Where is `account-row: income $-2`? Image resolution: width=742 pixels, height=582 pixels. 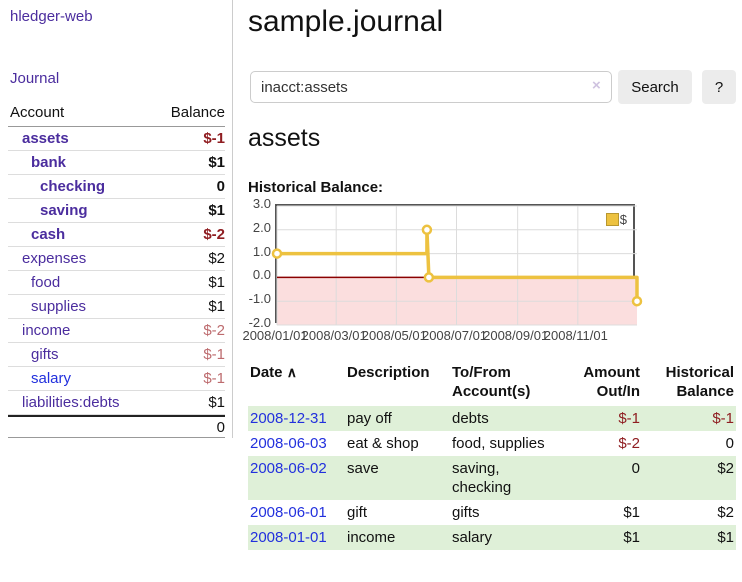 account-row: income $-2 is located at coordinates (116, 331).